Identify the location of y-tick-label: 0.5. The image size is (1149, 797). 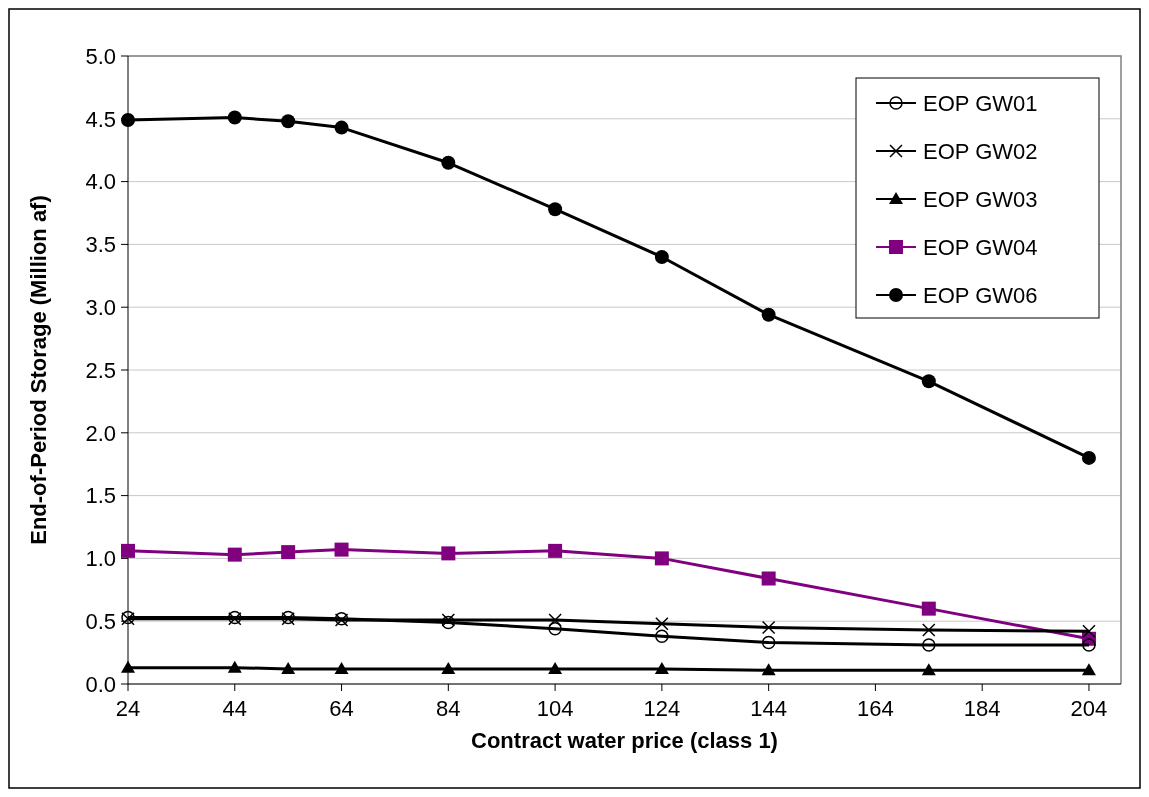
(100, 621).